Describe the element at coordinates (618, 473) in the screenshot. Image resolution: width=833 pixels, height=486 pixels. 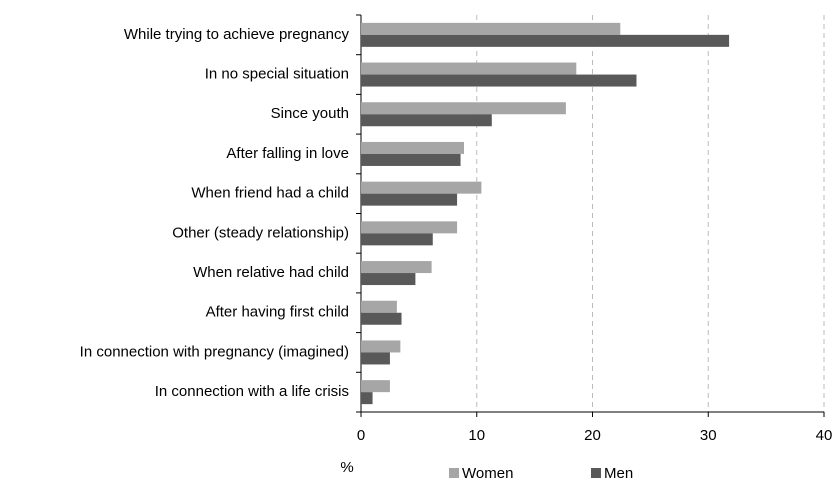
I see `legend-label: Men` at that location.